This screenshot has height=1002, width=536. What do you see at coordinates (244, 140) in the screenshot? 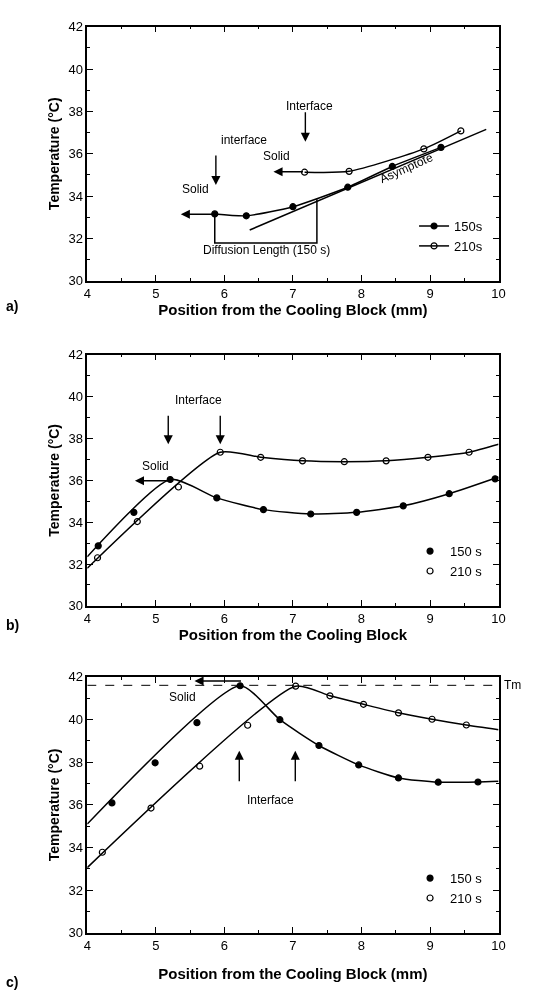
I see `annotation: interface` at bounding box center [244, 140].